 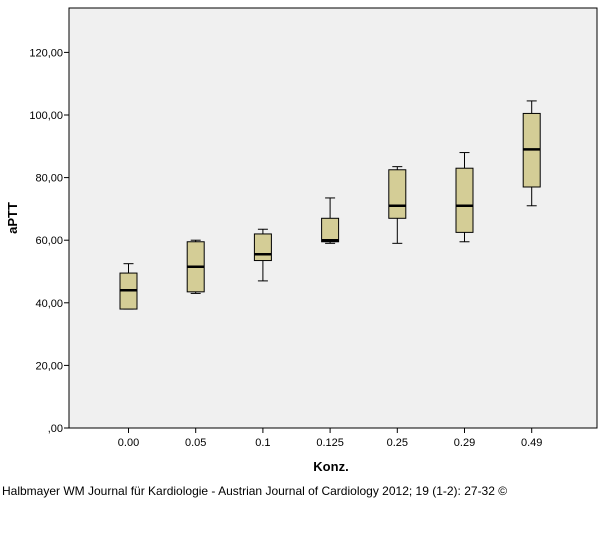 I want to click on y-tick-label: 100,00, so click(x=46, y=116).